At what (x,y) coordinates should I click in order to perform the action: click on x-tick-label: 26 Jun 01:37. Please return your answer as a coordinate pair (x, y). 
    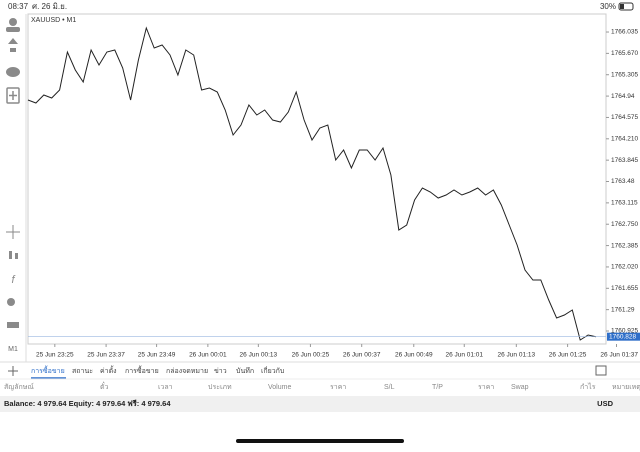
    Looking at the image, I should click on (619, 355).